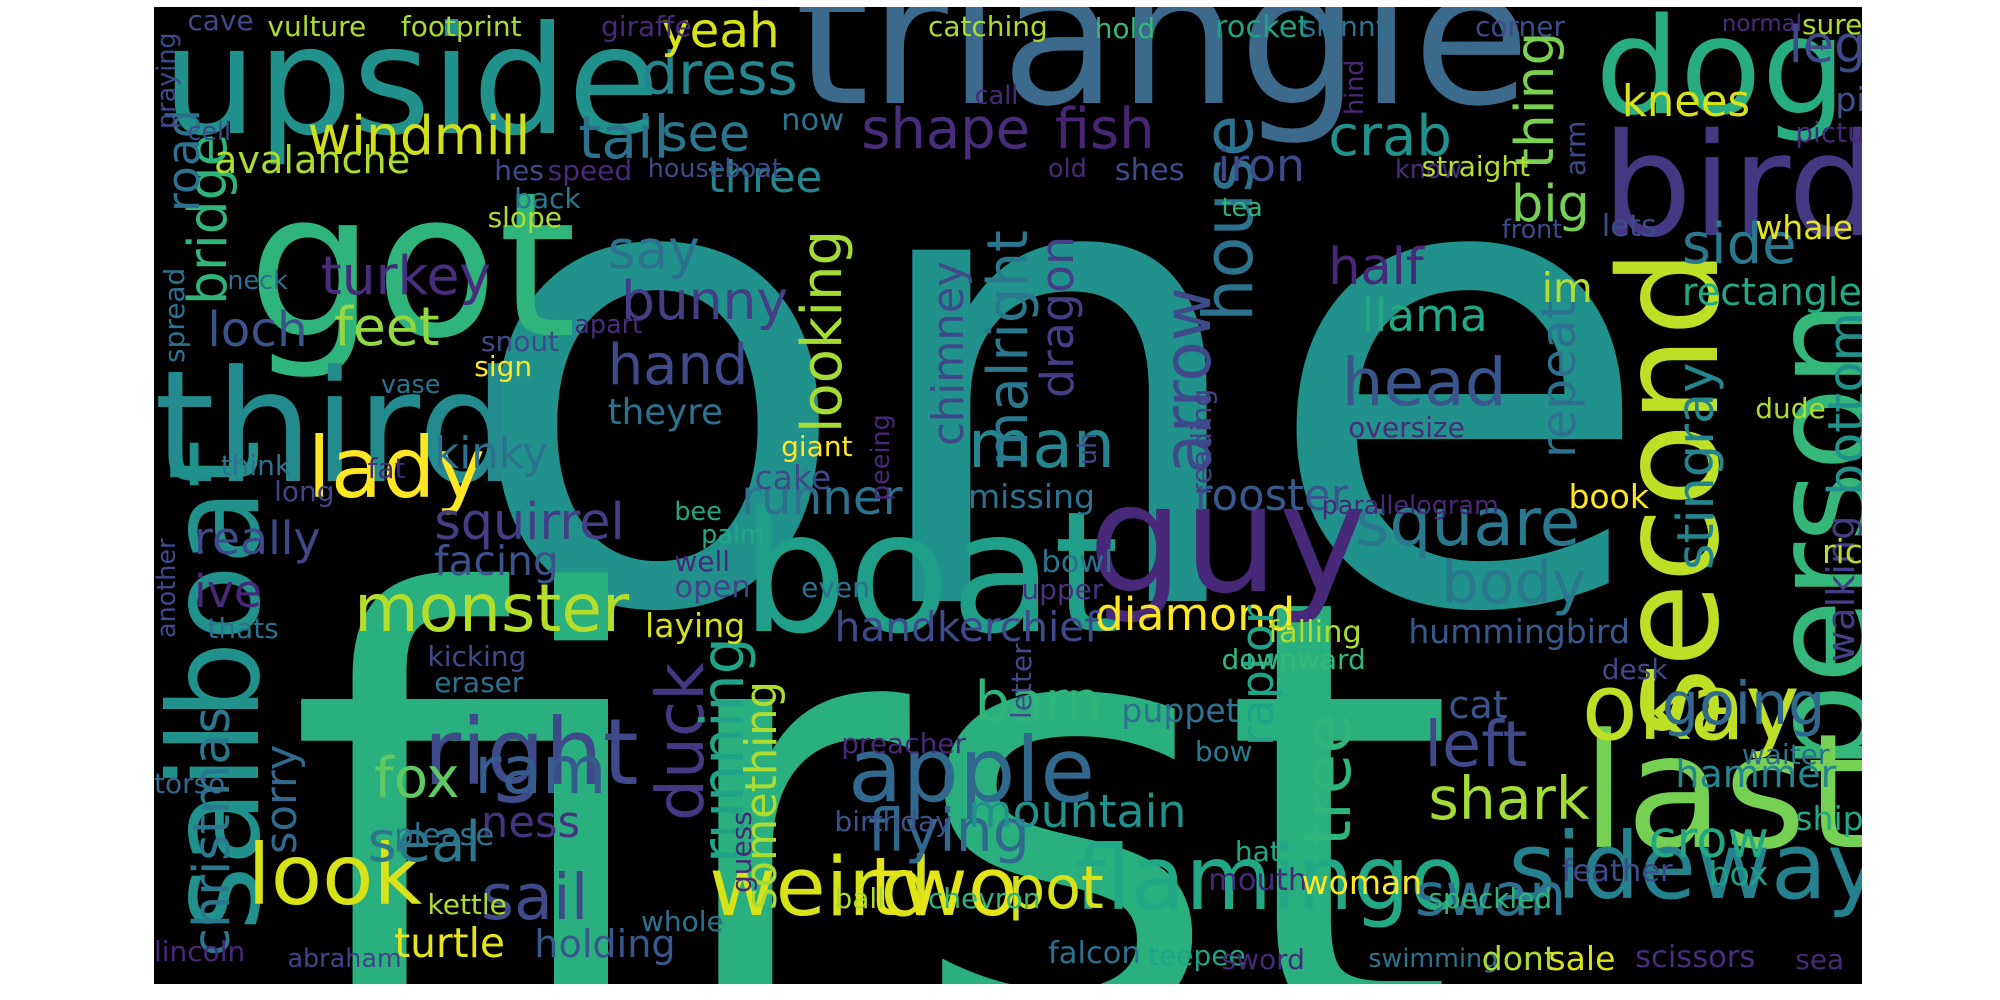 This screenshot has width=2000, height=1000. Describe the element at coordinates (531, 752) in the screenshot. I see `word-right: right` at that location.